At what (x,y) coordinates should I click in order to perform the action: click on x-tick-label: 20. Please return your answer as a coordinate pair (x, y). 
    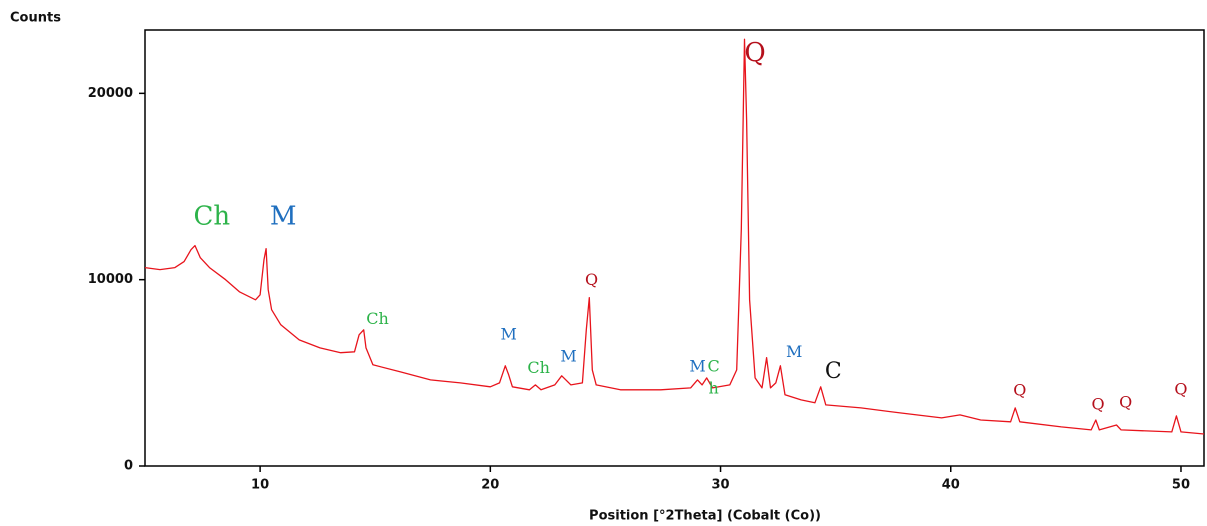
    Looking at the image, I should click on (490, 485).